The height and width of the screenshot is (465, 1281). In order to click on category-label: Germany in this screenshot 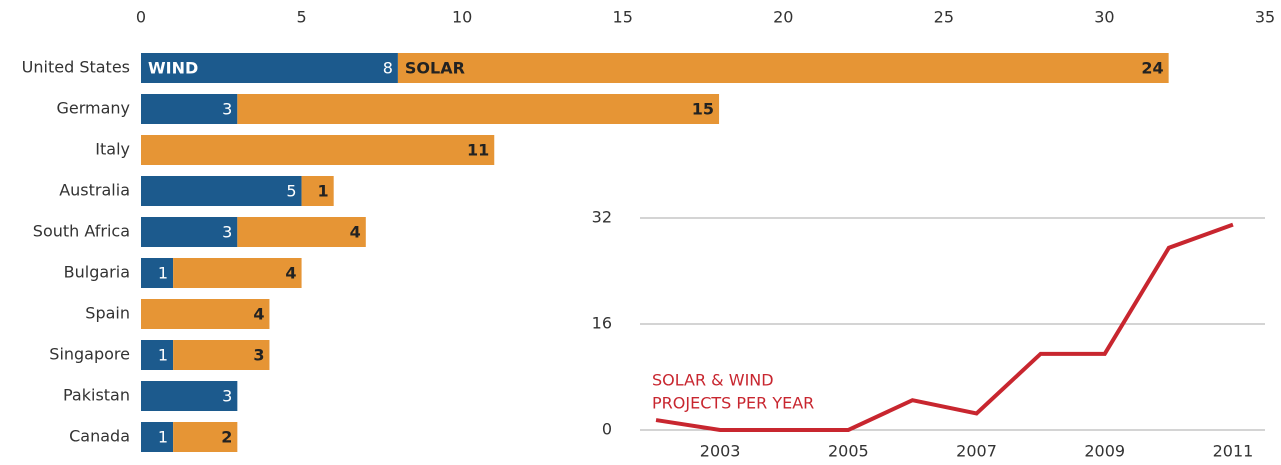, I will do `click(93, 108)`.